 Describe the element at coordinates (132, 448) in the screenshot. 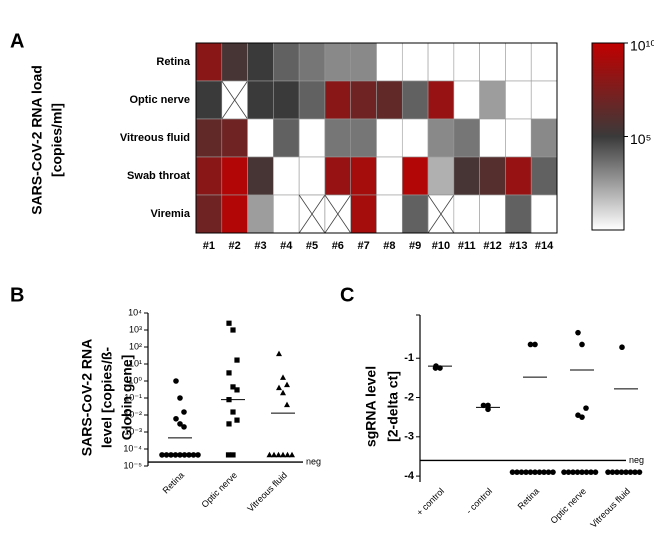

I see `y-tick-label: 10⁻⁴` at that location.